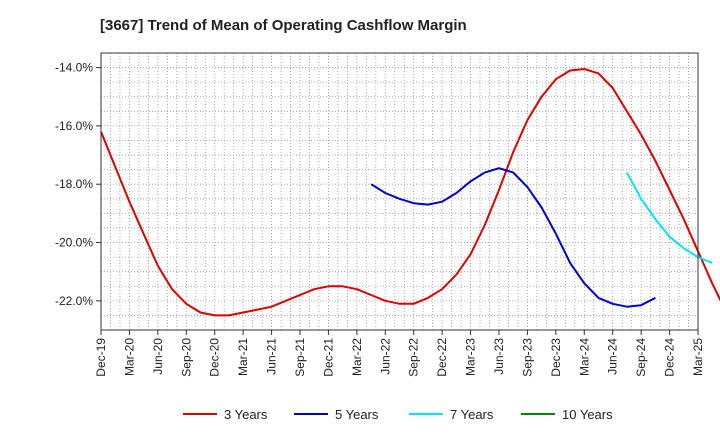 The image size is (720, 440). I want to click on x-tick-label: Mar-23, so click(471, 357).